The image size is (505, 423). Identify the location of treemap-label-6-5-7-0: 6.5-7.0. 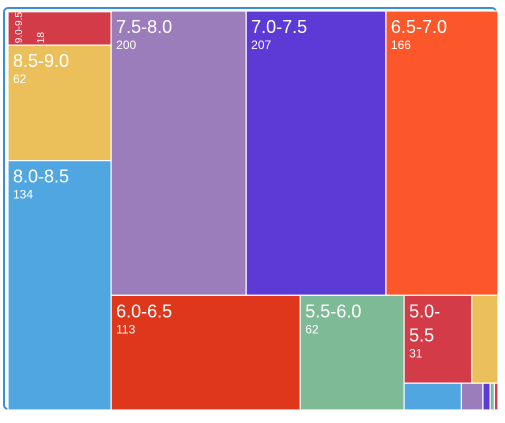
(419, 27).